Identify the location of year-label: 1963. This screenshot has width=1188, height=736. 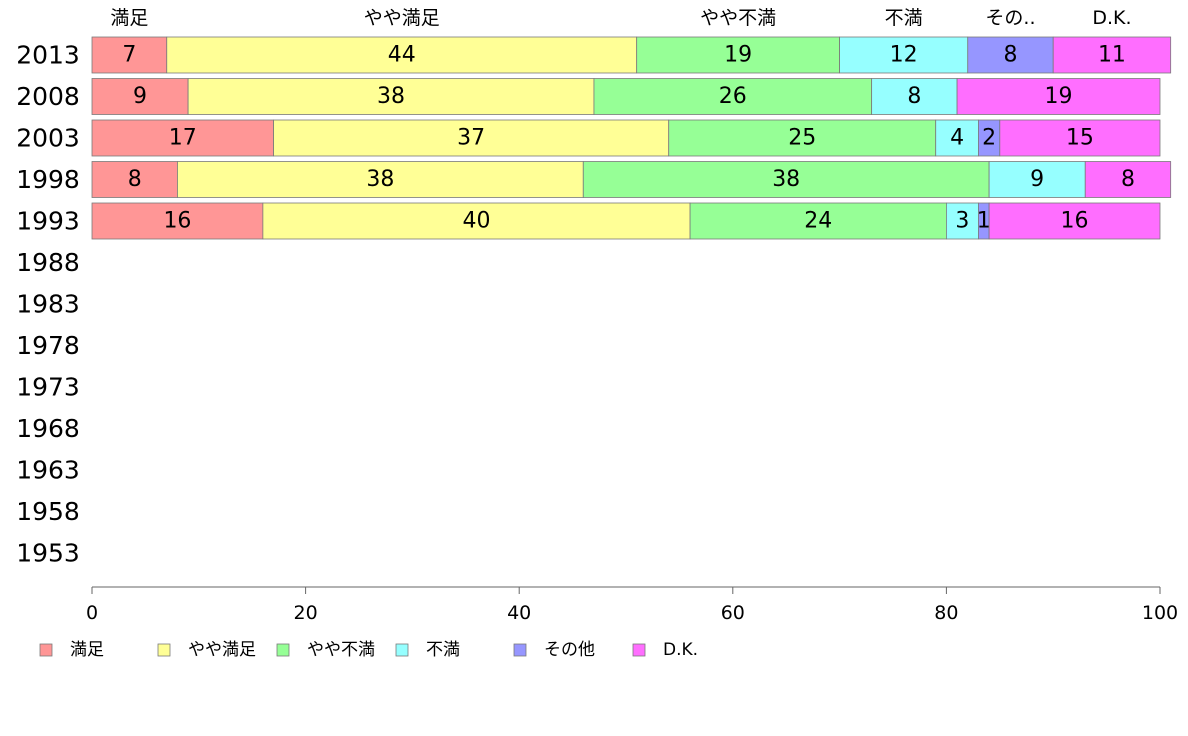
(48, 470).